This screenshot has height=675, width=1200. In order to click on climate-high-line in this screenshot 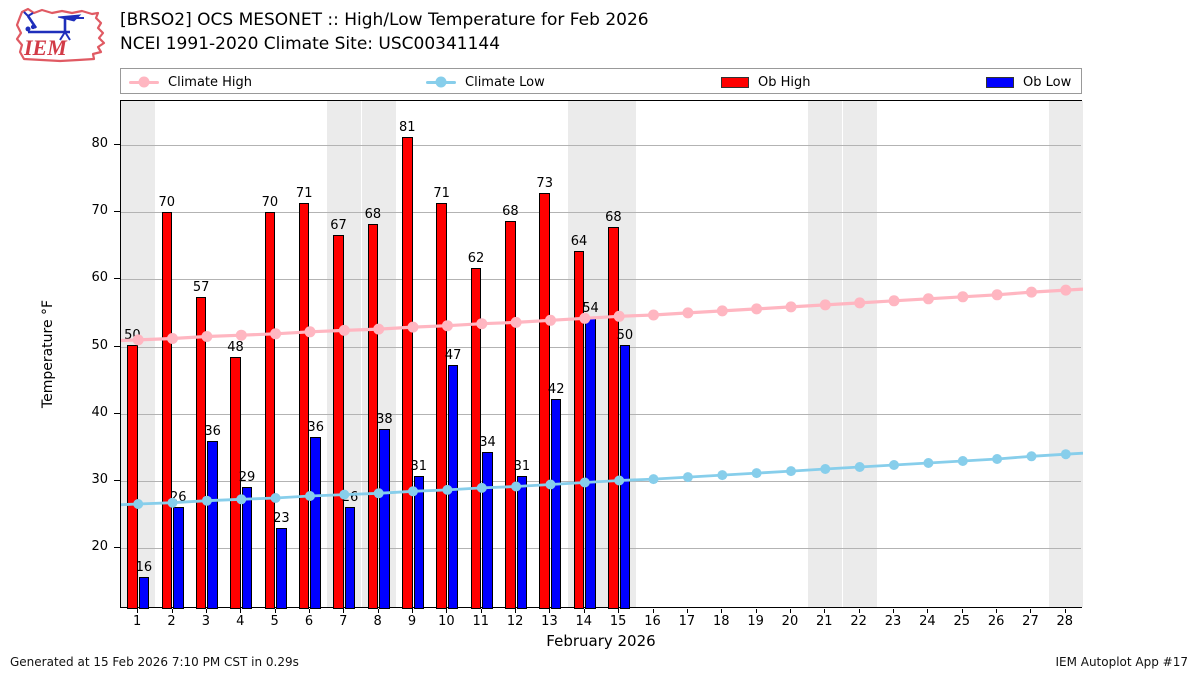, I will do `click(602, 315)`.